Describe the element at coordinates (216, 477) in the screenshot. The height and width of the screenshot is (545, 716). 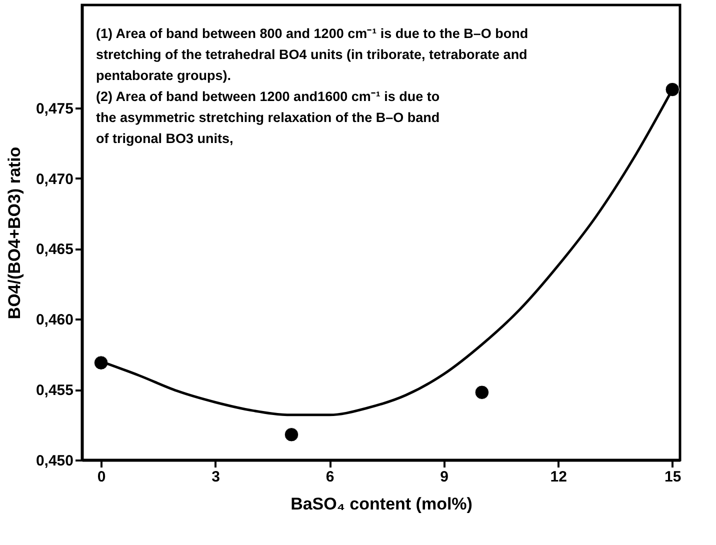
I see `x-tick-label: 3` at that location.